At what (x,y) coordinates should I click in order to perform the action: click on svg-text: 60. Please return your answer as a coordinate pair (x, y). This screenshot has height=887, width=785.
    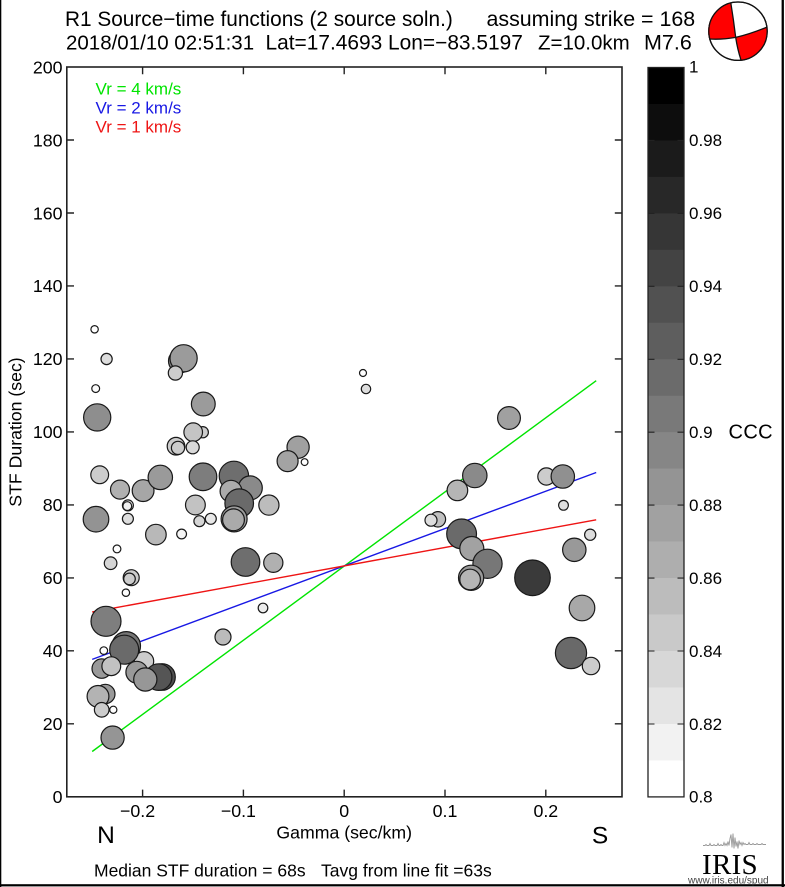
    Looking at the image, I should click on (53, 578).